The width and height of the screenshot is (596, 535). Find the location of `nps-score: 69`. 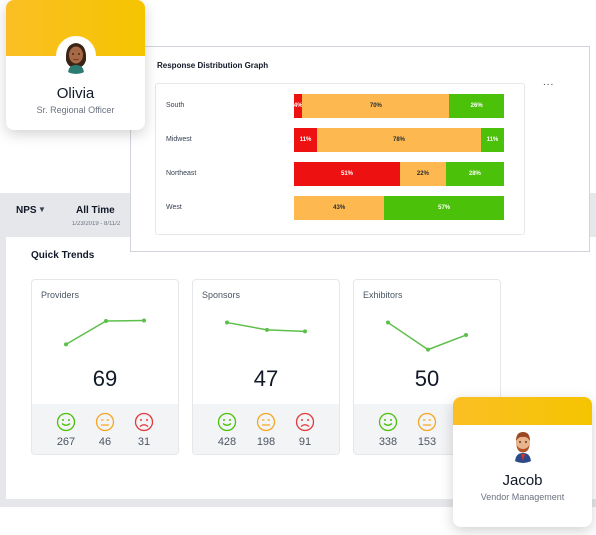

nps-score: 69 is located at coordinates (105, 378).